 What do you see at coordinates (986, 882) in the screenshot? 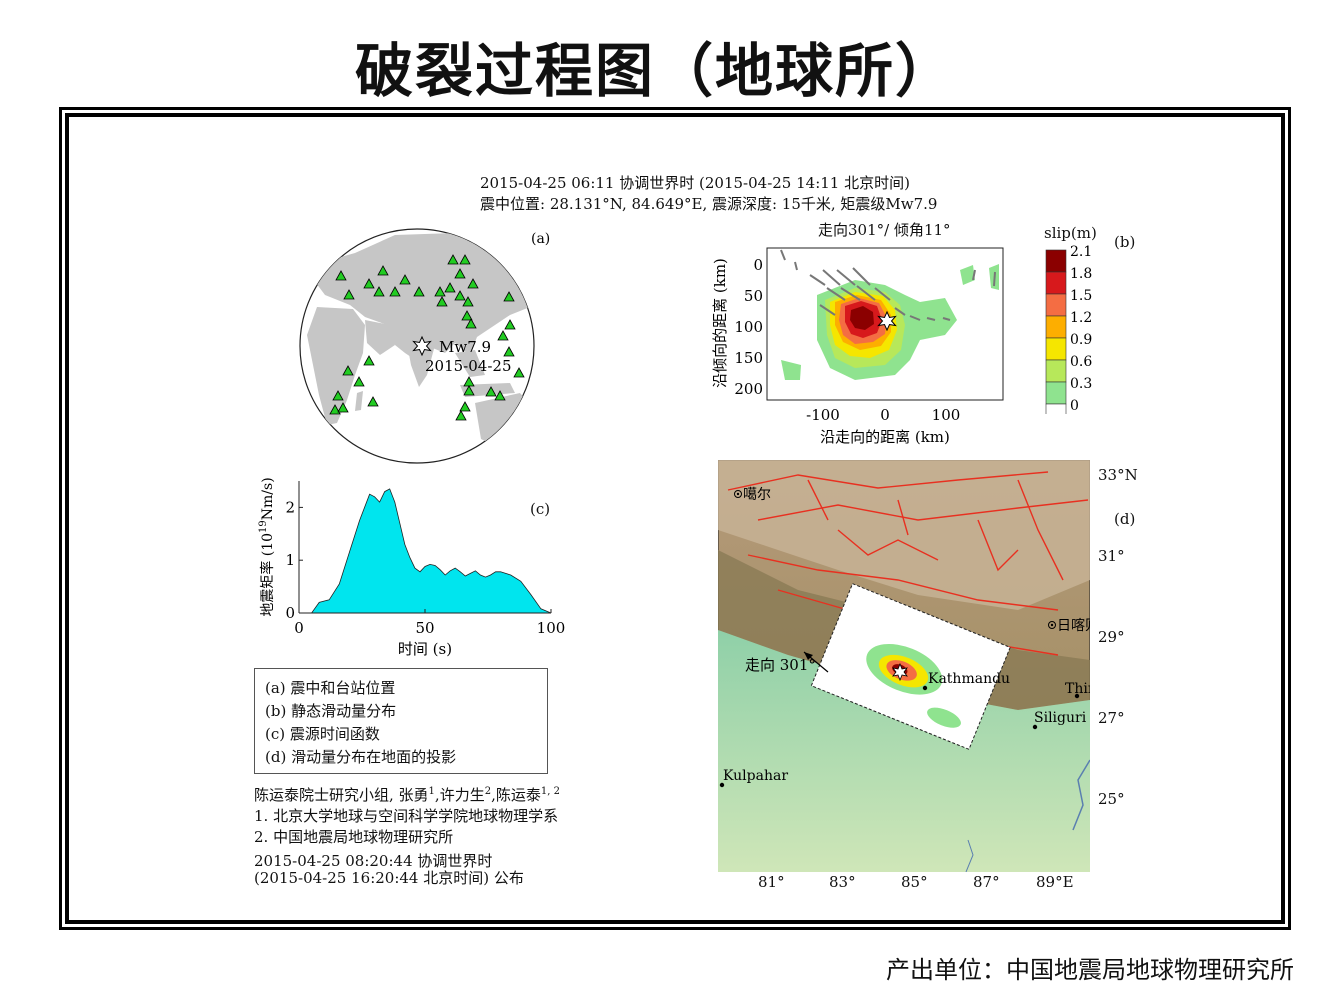
I see `lon-87: 87°` at bounding box center [986, 882].